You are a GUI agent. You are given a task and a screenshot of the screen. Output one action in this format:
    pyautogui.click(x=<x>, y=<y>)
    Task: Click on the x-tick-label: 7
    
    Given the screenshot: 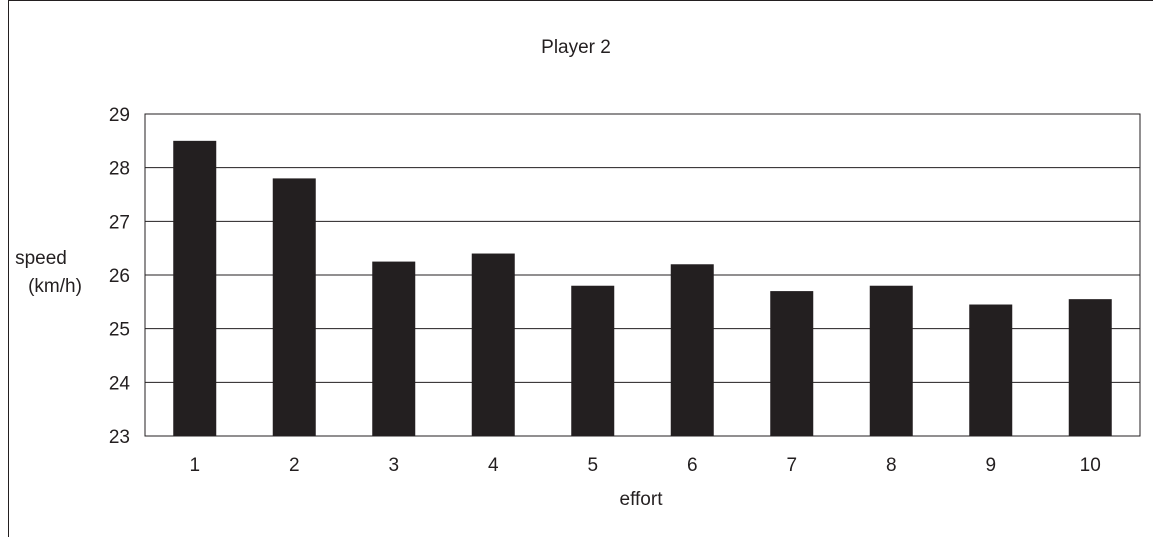 What is the action you would take?
    pyautogui.click(x=791, y=465)
    